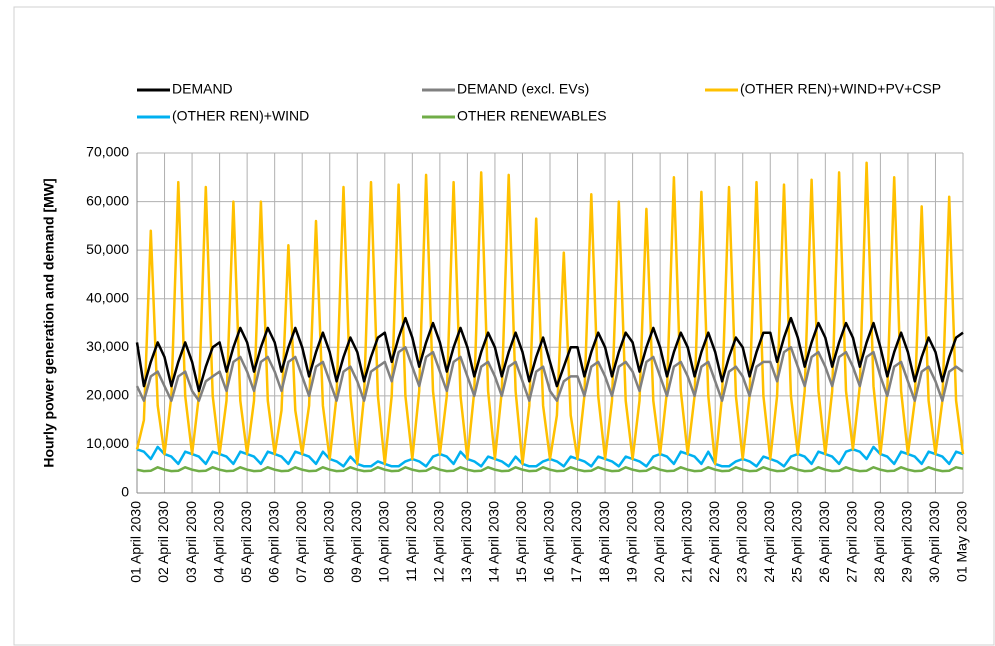 The width and height of the screenshot is (995, 646). What do you see at coordinates (934, 542) in the screenshot?
I see `x-tick-label: 30 April 2030` at bounding box center [934, 542].